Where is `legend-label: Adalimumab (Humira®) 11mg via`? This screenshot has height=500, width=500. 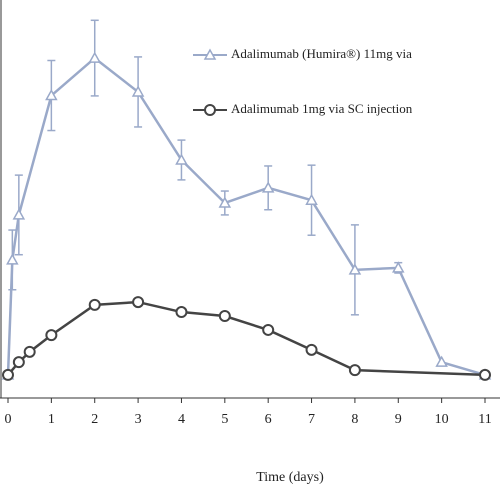
legend-label: Adalimumab (Humira®) 11mg via is located at coordinates (321, 53).